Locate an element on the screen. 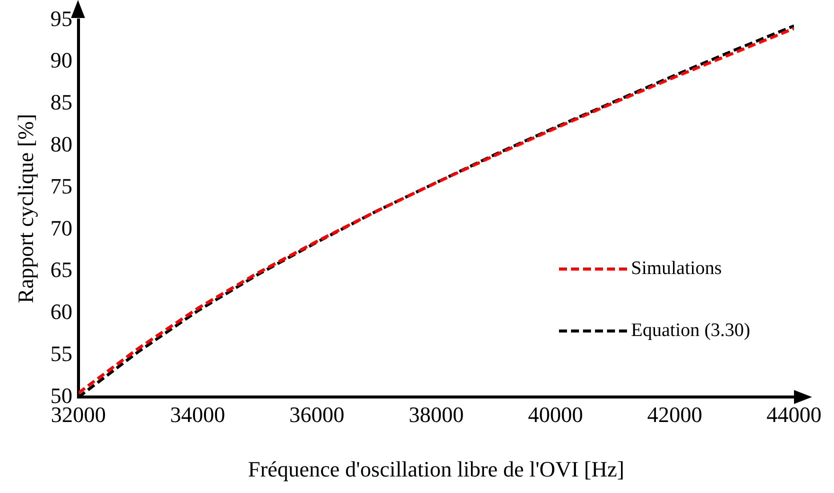 This screenshot has height=493, width=834. x-tick-label: 40000 is located at coordinates (555, 415).